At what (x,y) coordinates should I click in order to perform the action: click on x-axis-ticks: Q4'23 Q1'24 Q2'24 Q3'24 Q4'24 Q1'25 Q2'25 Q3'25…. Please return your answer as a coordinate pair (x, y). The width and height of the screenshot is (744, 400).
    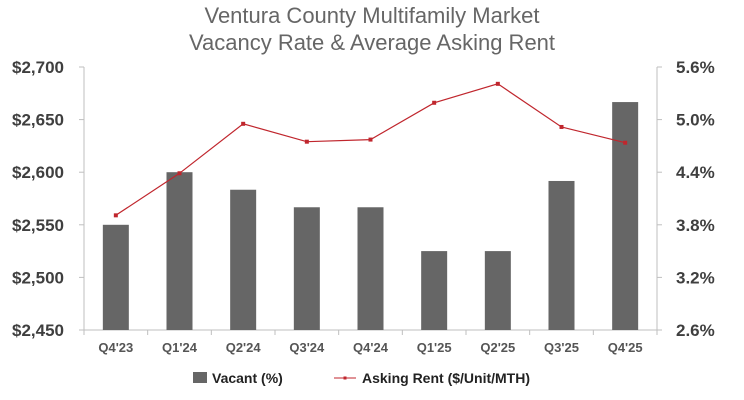
    Looking at the image, I should click on (370, 342).